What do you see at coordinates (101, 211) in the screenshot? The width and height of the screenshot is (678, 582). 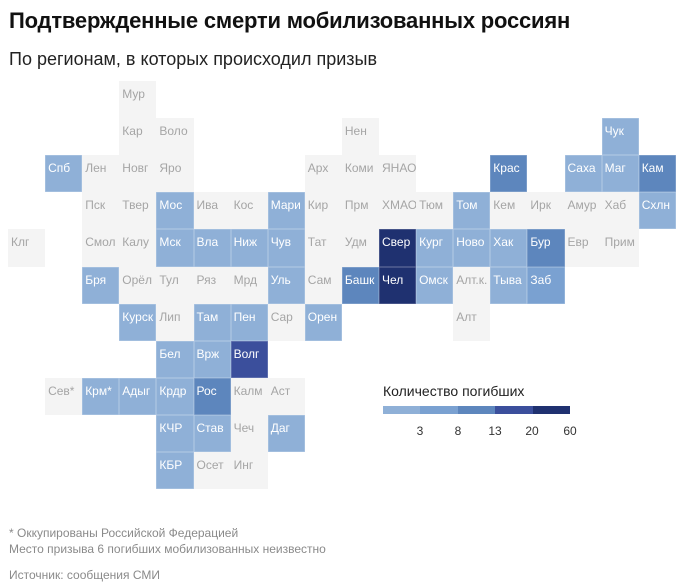 I see `region-tile: Пск` at bounding box center [101, 211].